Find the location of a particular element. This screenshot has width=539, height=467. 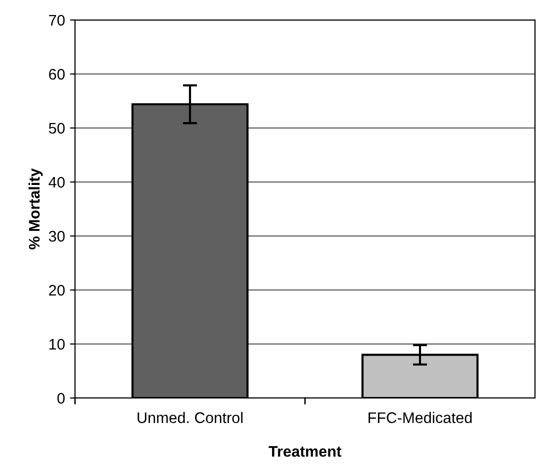

y-tick-label: 0 is located at coordinates (61, 398).